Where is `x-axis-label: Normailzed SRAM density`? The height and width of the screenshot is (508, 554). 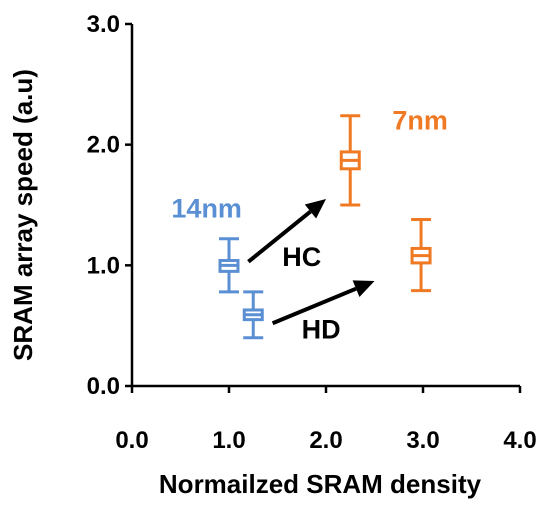 x-axis-label: Normailzed SRAM density is located at coordinates (320, 484).